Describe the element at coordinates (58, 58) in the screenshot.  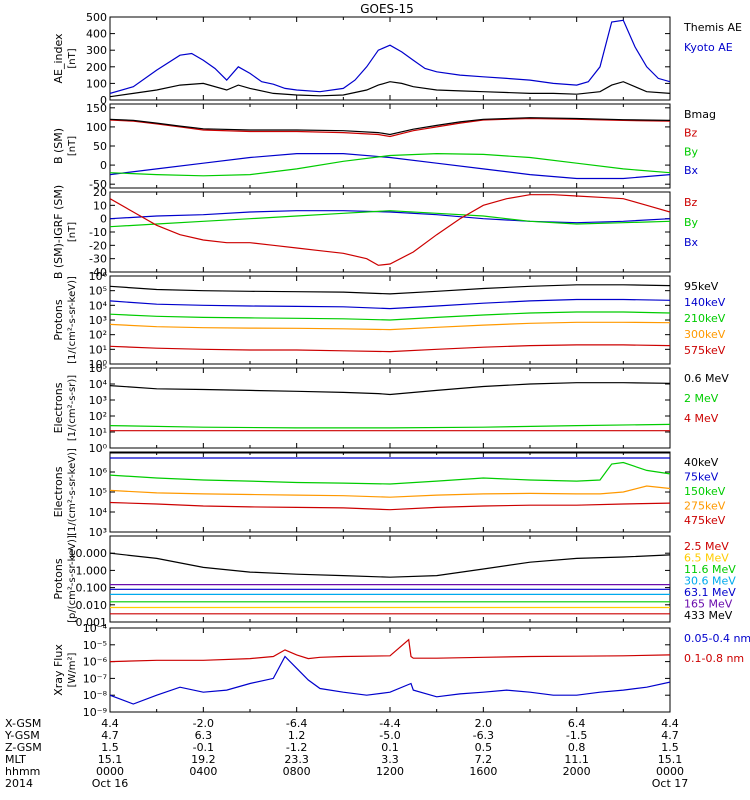
I see `y-axis-label: AE_index` at that location.